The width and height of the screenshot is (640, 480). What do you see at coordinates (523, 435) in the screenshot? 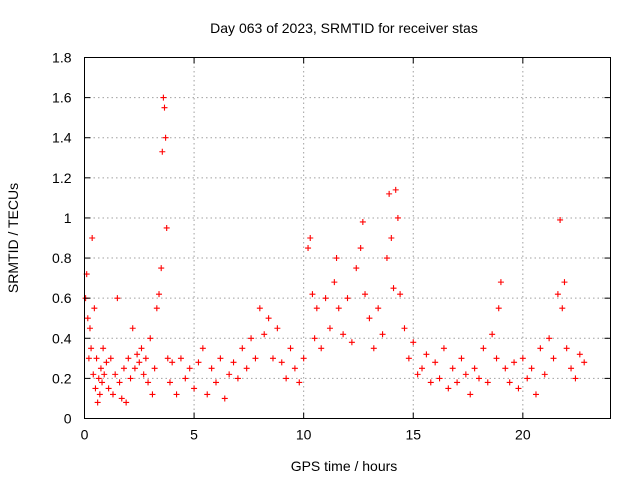
I see `x-tick-label: 20` at bounding box center [523, 435].